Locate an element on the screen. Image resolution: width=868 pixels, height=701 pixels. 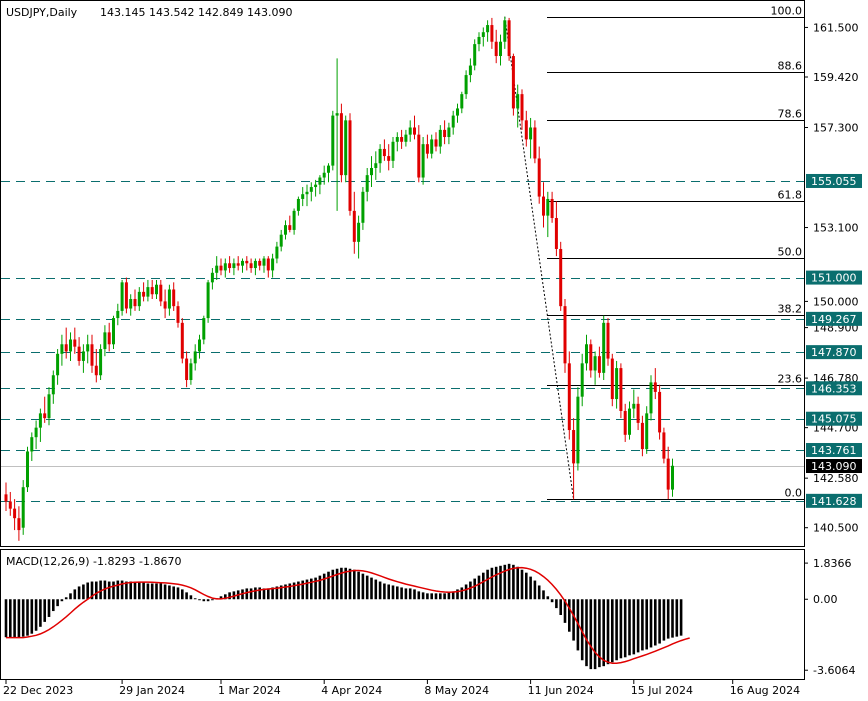
fib-level-label-3: 78.6 is located at coordinates (790, 114).